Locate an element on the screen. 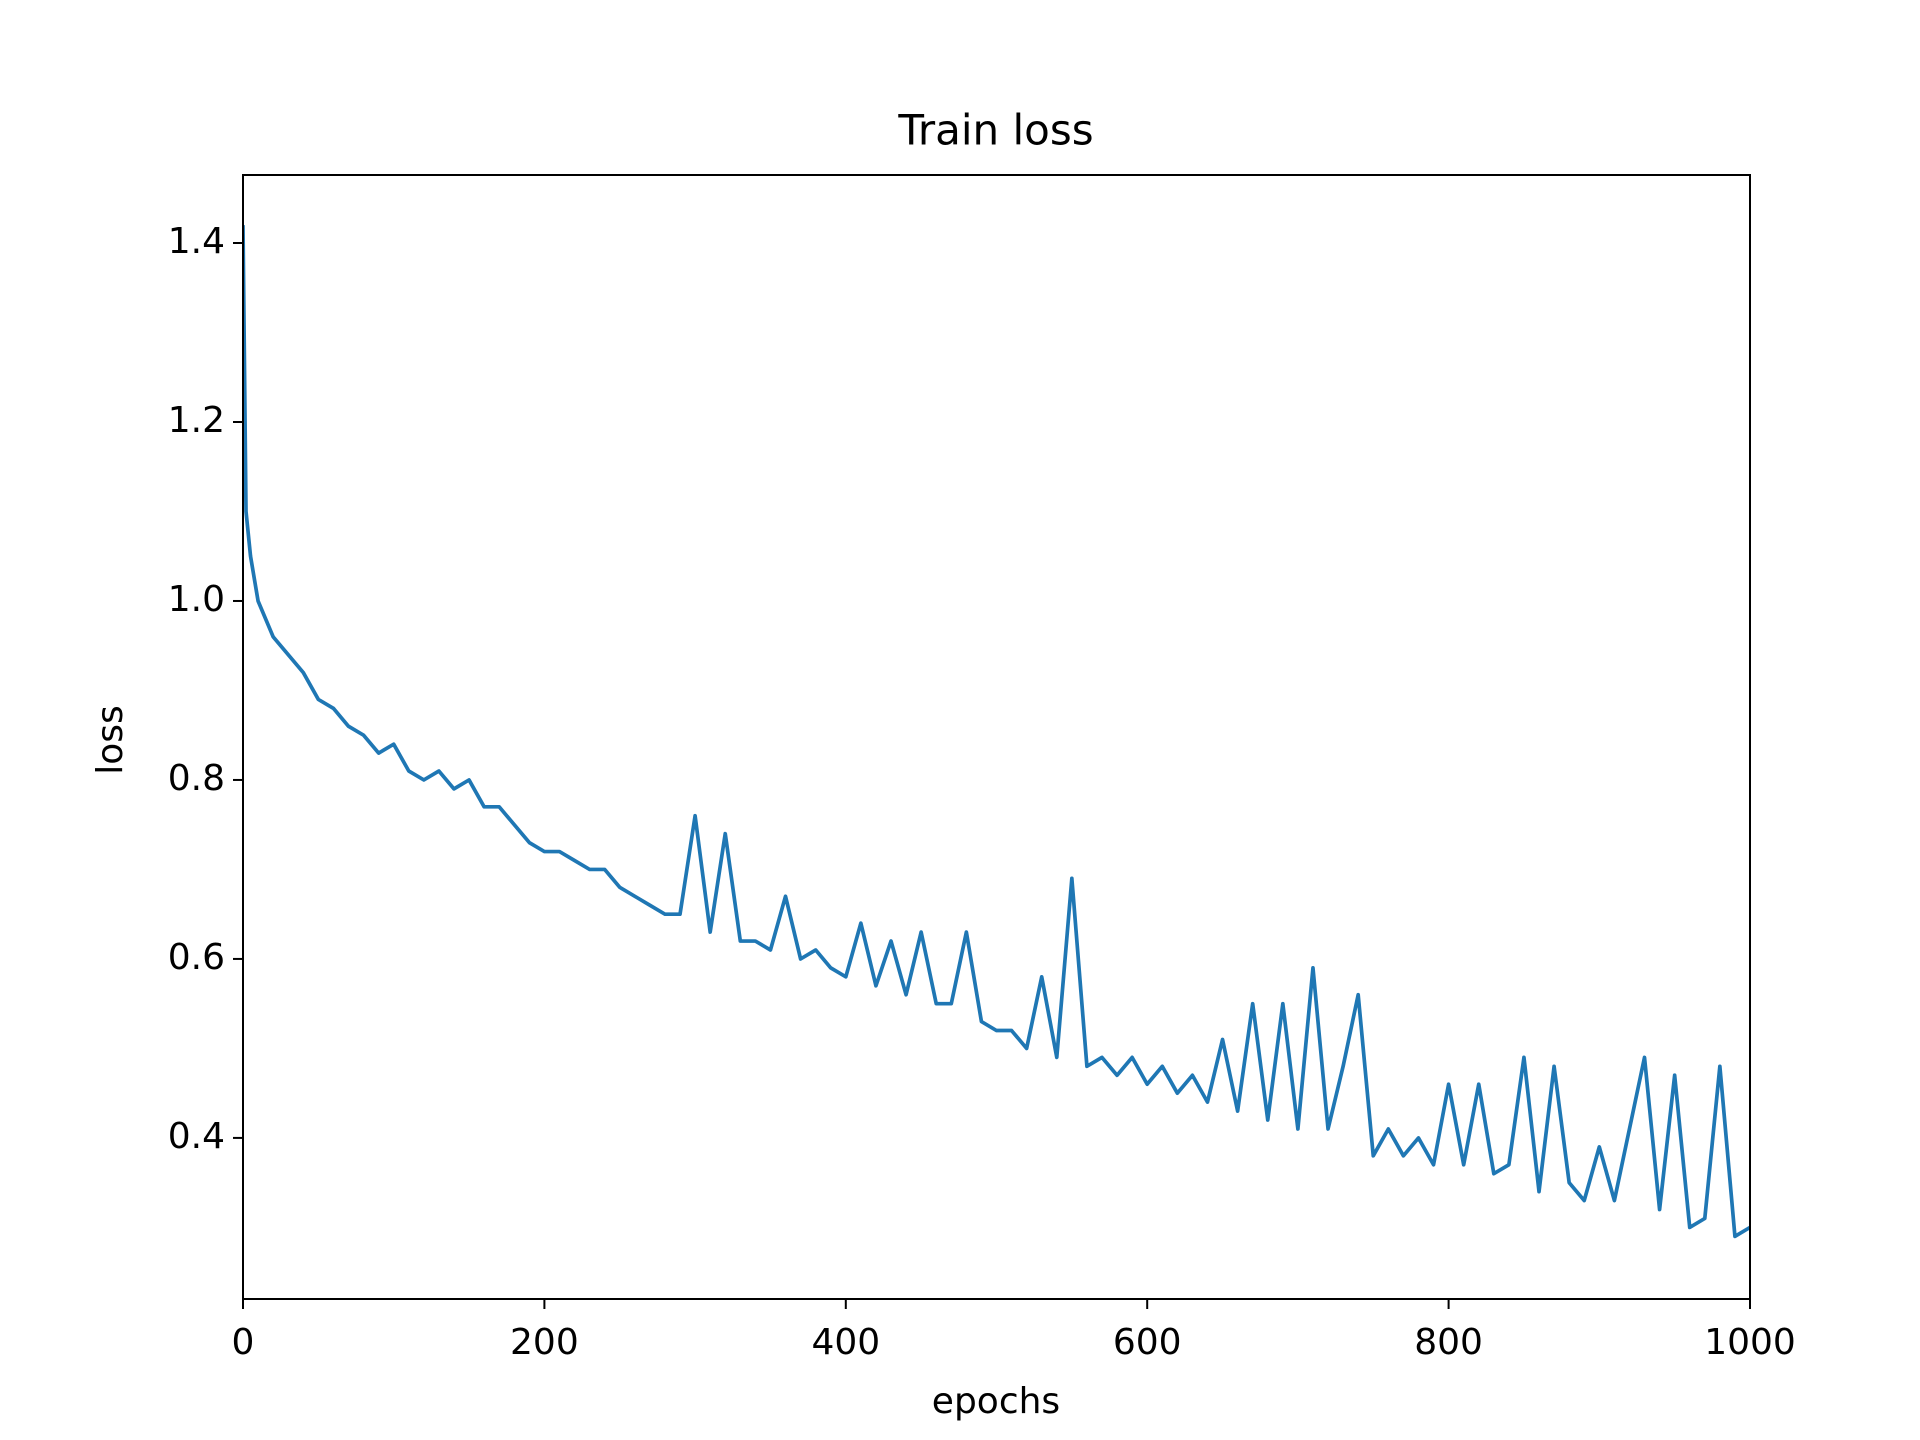 The image size is (1920, 1440). y-tick-label: 0.4 is located at coordinates (196, 1136).